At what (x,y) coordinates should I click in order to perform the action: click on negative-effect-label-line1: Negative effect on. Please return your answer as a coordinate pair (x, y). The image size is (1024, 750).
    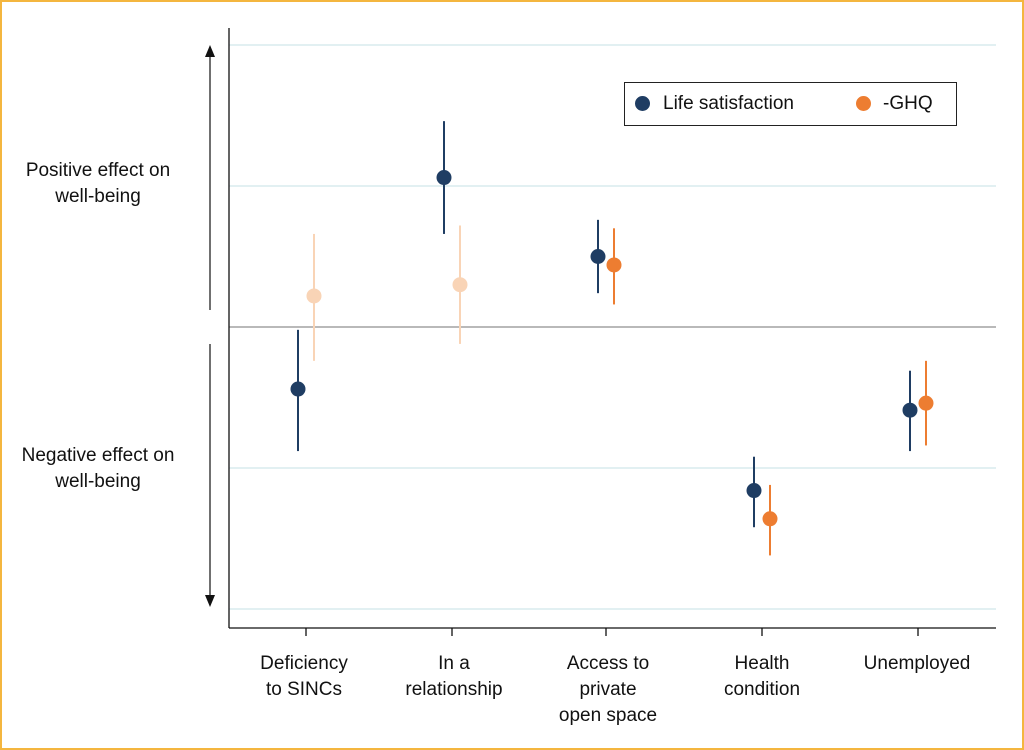
    Looking at the image, I should click on (98, 455).